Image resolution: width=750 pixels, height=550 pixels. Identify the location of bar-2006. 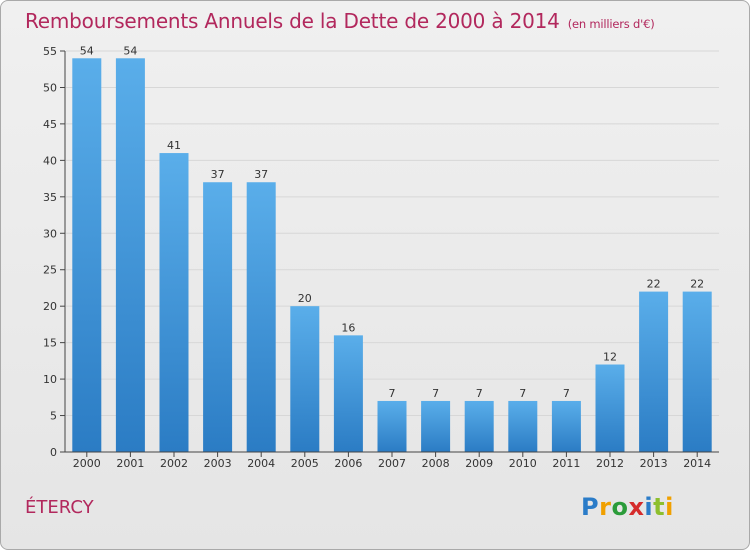
(348, 393).